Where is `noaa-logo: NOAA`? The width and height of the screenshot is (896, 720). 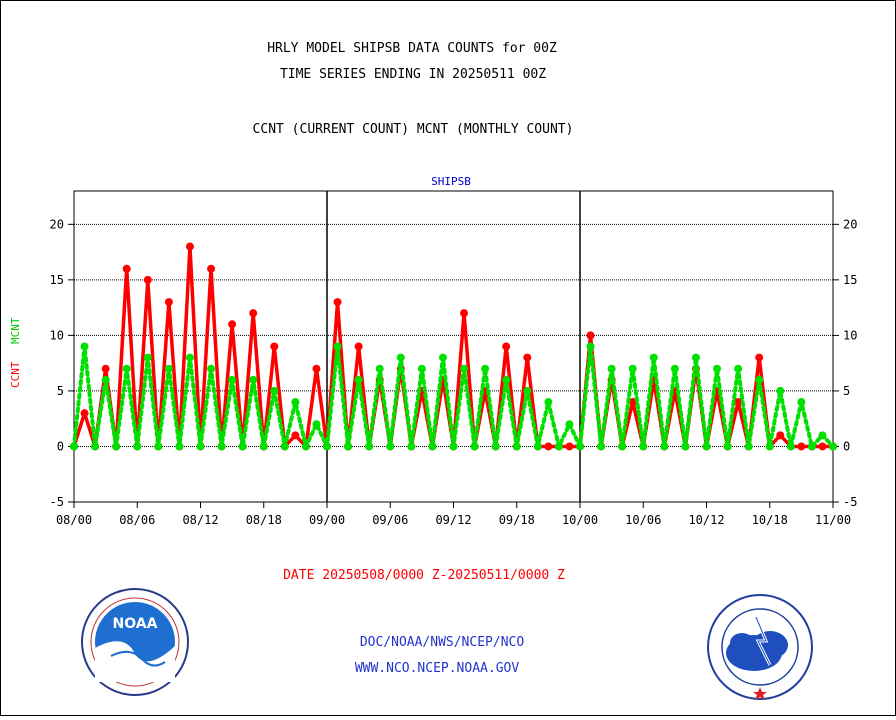
noaa-logo: NOAA is located at coordinates (135, 642).